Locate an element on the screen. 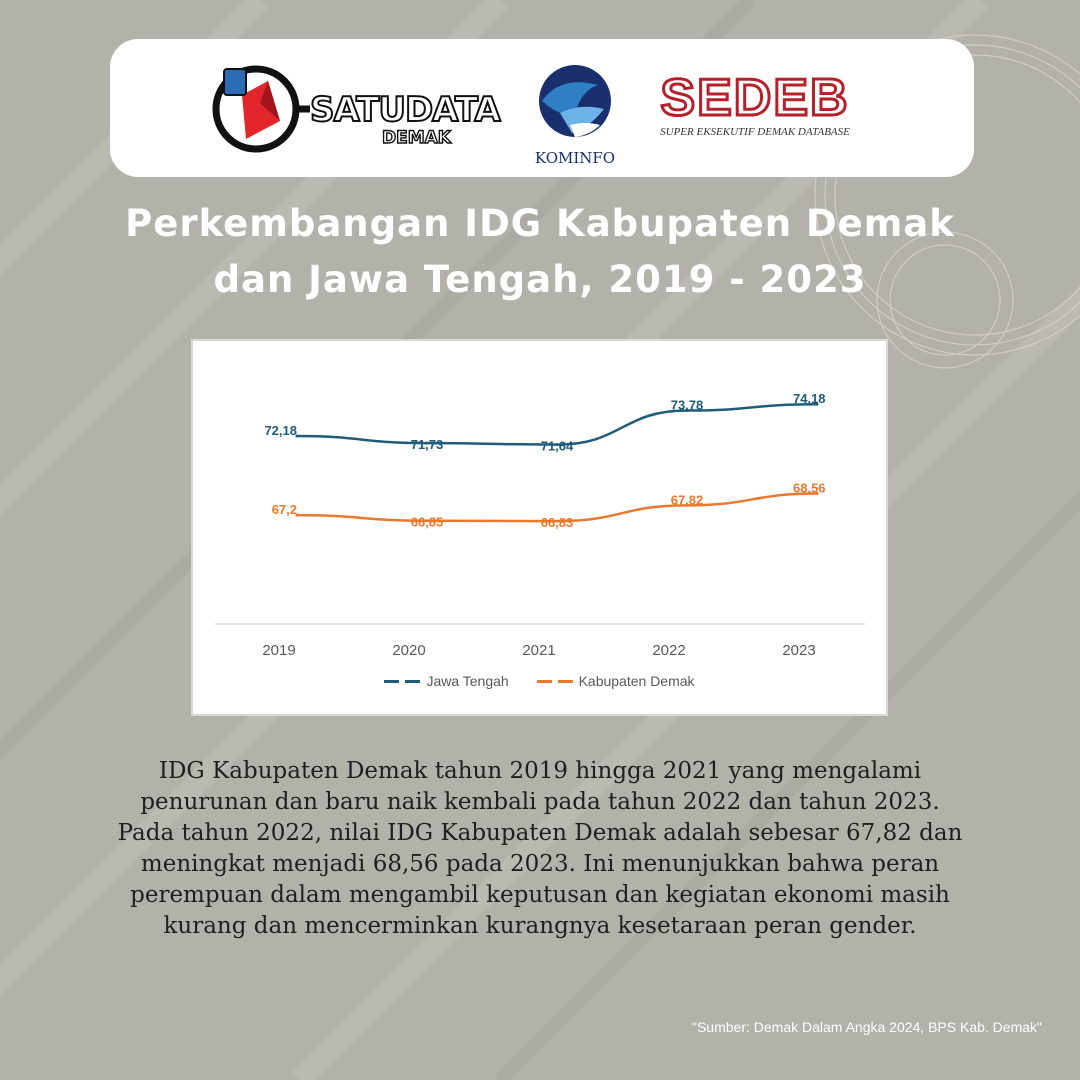 This screenshot has height=1080, width=1080. sedeb-logo: SEDEB SUPER EKSEKUTIF DEMAK DATABASE is located at coordinates (754, 103).